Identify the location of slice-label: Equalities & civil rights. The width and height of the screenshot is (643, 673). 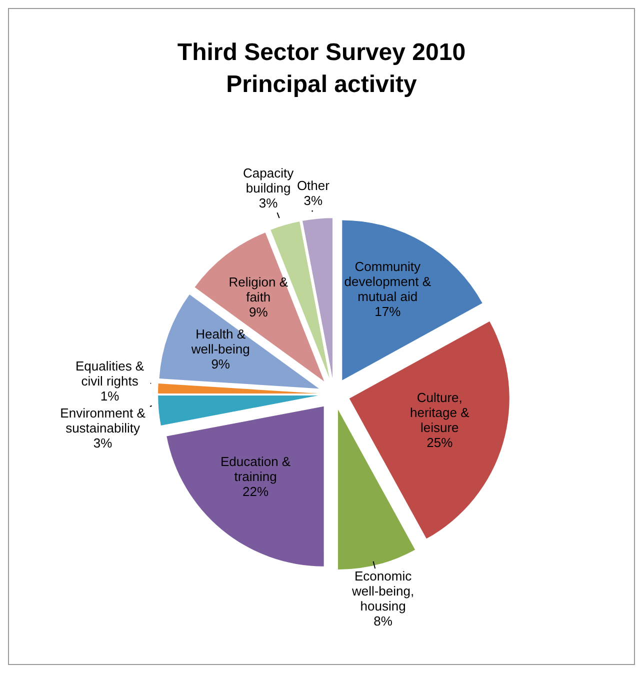
(109, 373).